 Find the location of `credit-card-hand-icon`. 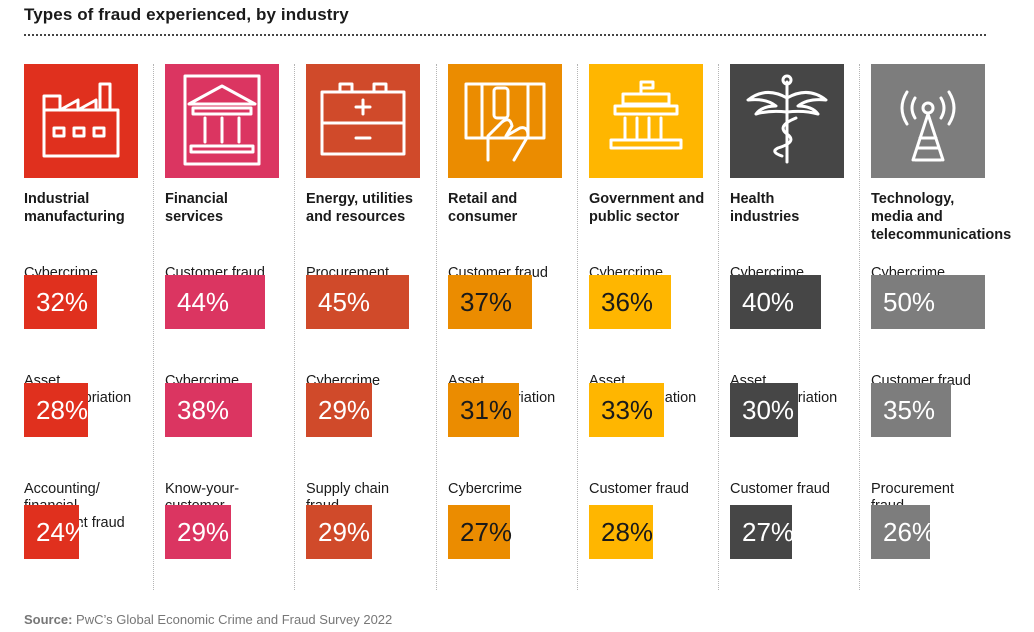

credit-card-hand-icon is located at coordinates (505, 122).